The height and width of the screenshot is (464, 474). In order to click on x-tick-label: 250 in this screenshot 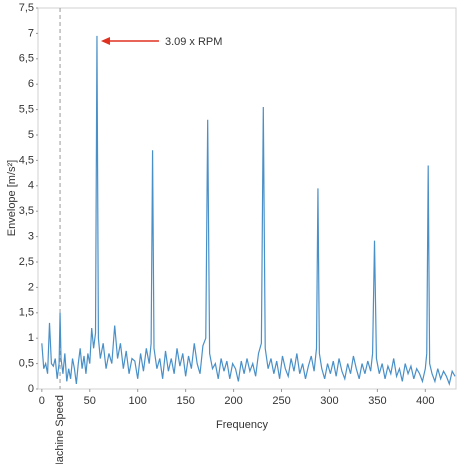, I will do `click(281, 401)`.